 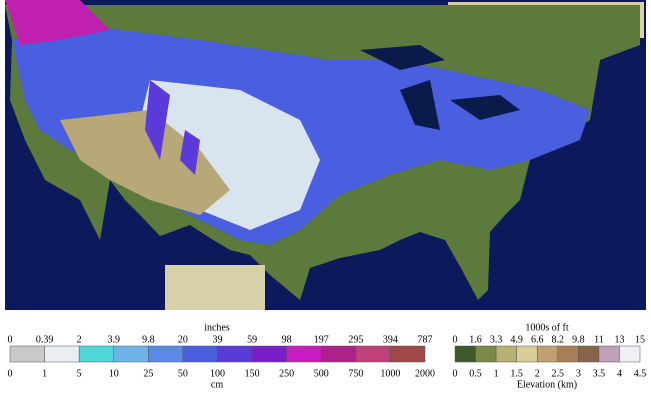 I want to click on legend-top-label: 15, so click(x=640, y=339).